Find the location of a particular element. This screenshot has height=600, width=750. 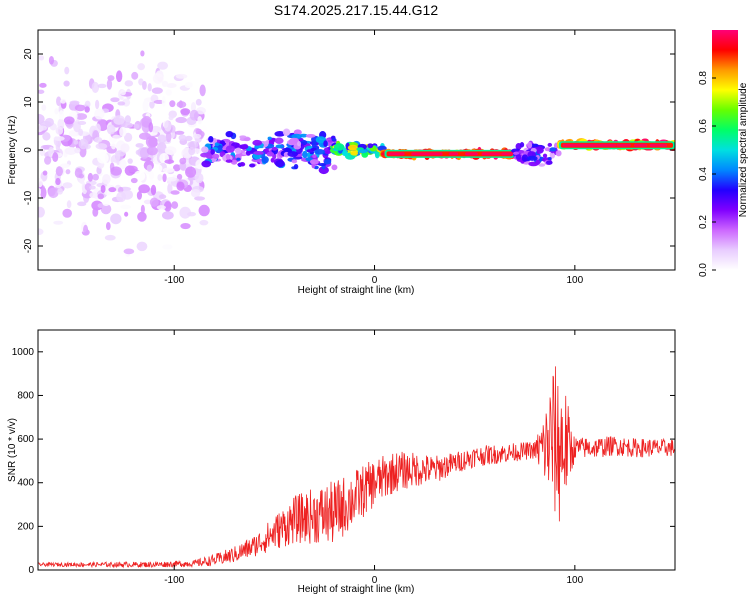

colorbar-ticks: 0.0 0.2 0.4 0.6 0.8 is located at coordinates (707, 174).